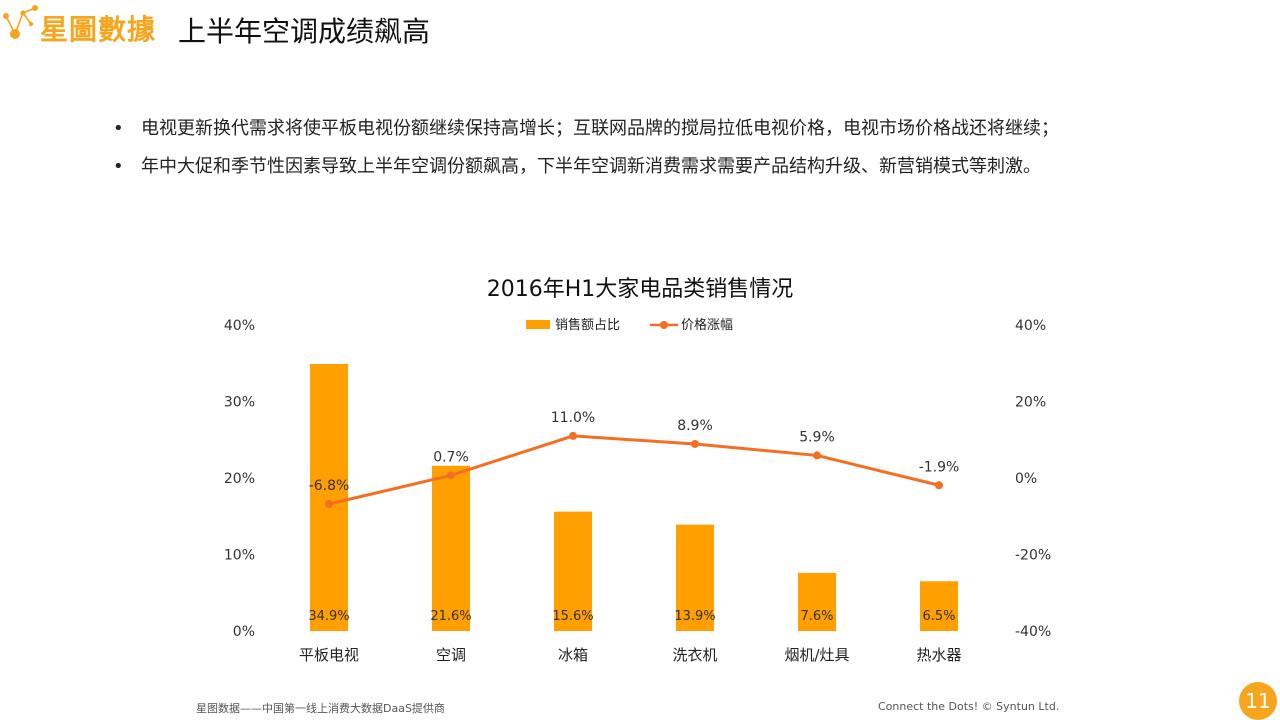 This screenshot has height=720, width=1280. Describe the element at coordinates (817, 437) in the screenshot. I see `line-value-label: 5.9%` at that location.